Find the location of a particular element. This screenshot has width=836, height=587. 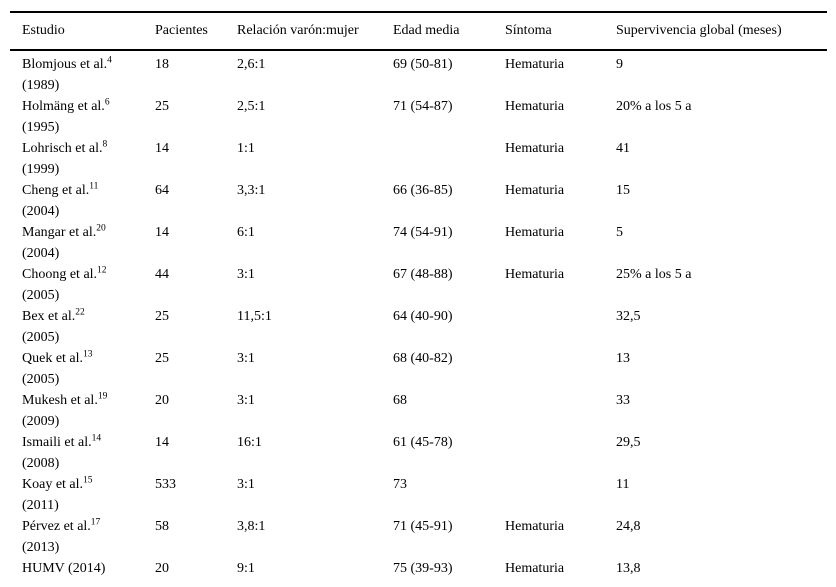

cell-study: Ismaili et al.14 (2008) is located at coordinates (82, 453).